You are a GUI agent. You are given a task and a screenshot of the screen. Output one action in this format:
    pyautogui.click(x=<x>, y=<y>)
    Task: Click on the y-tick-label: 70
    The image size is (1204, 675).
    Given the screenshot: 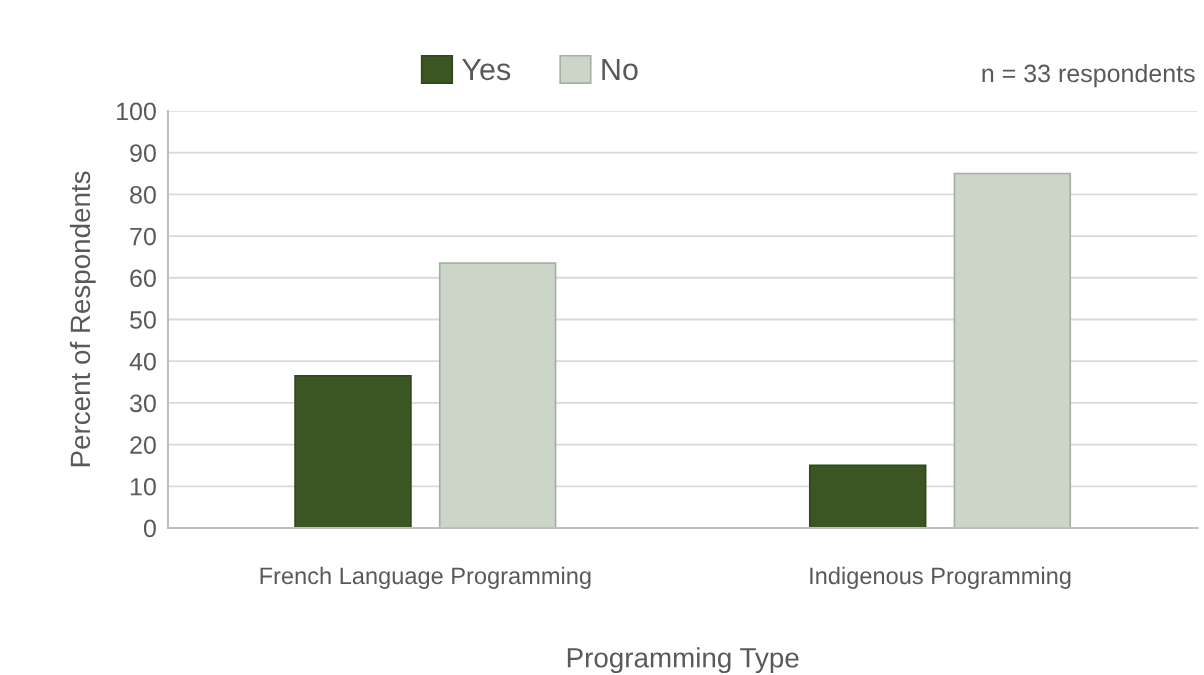 What is the action you would take?
    pyautogui.click(x=143, y=236)
    